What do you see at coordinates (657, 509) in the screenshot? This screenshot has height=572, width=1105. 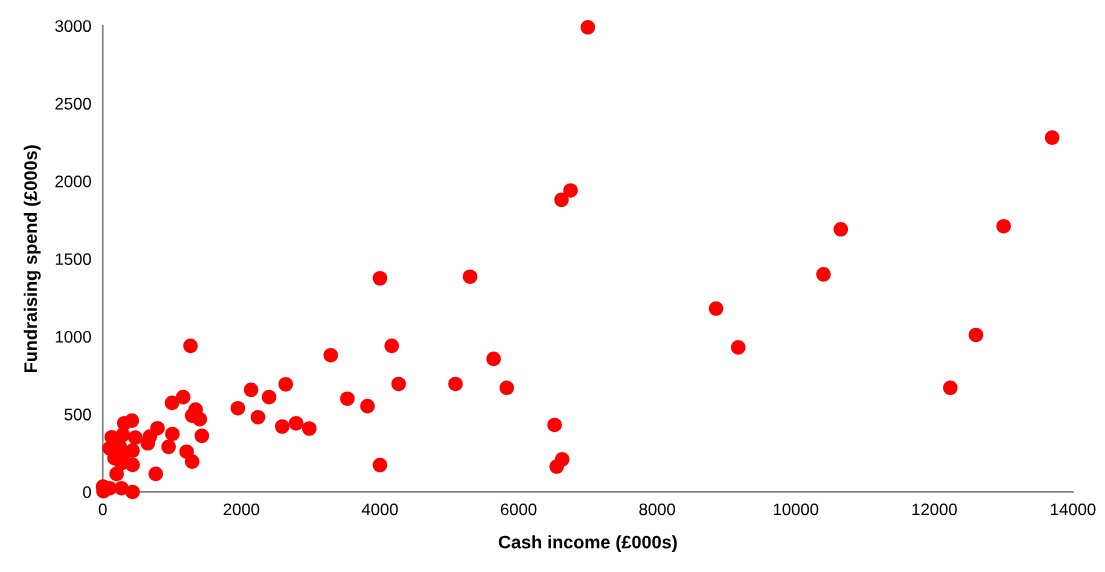 I see `x-tick-label: 8000` at bounding box center [657, 509].